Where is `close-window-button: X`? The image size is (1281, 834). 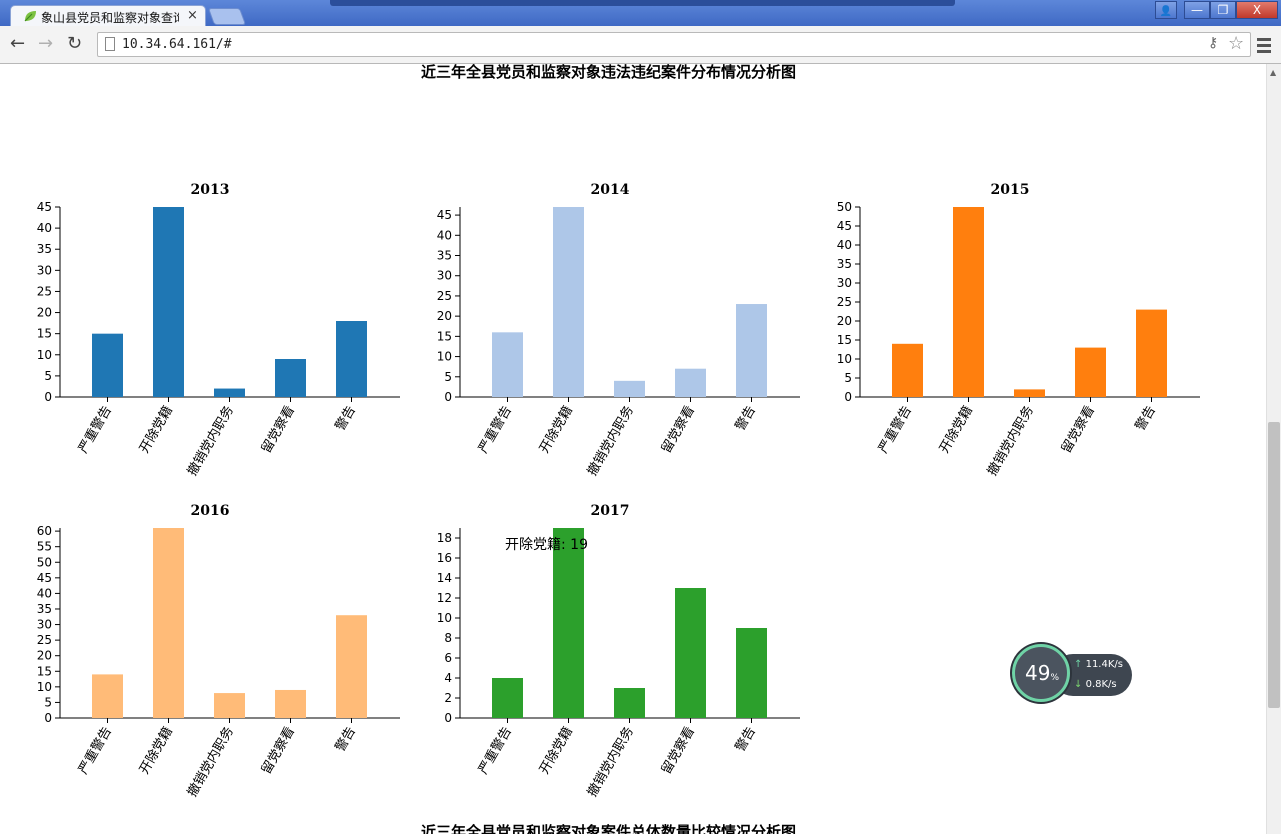
close-window-button: X is located at coordinates (1257, 10).